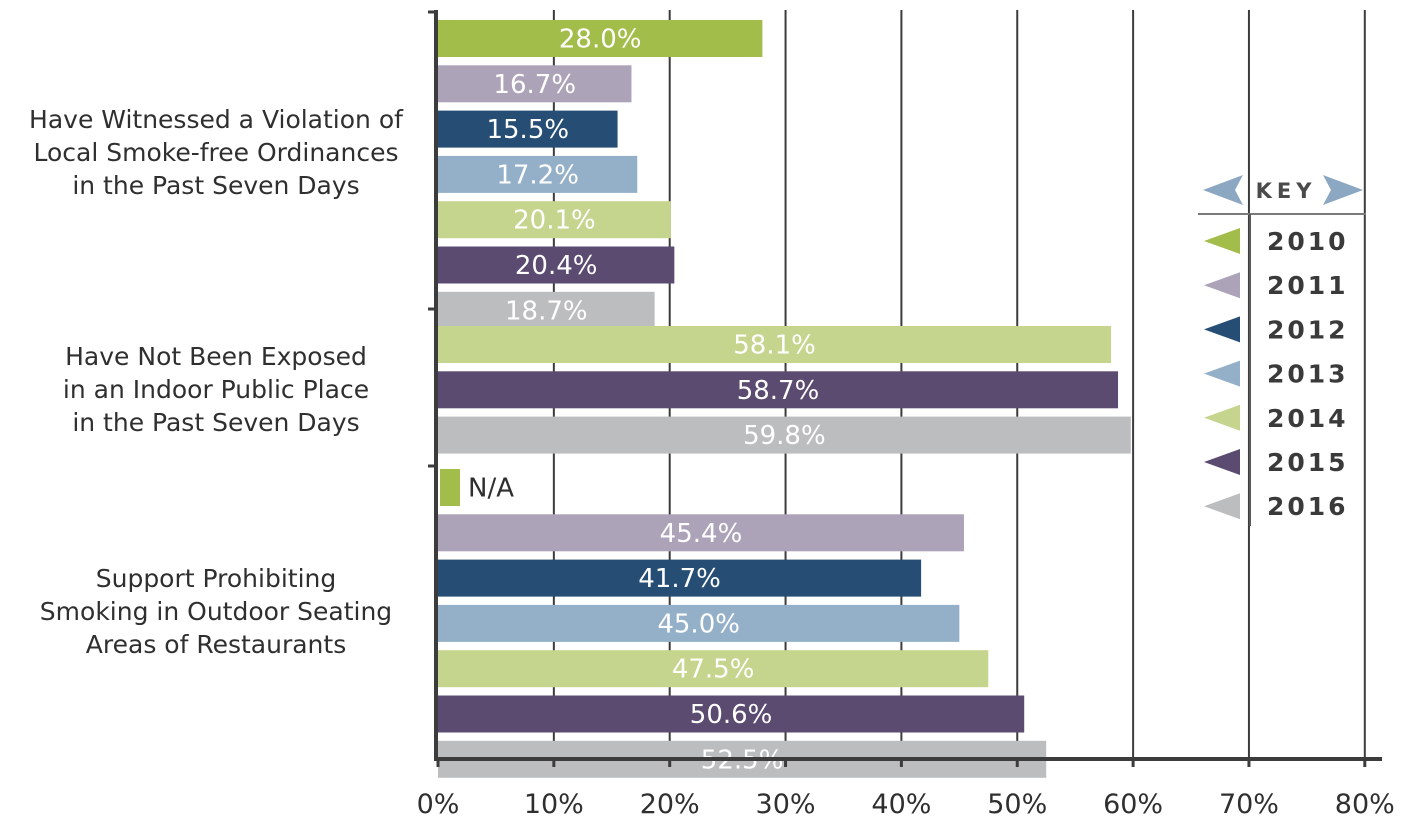 Image resolution: width=1416 pixels, height=816 pixels. I want to click on key-title: KEY, so click(1286, 191).